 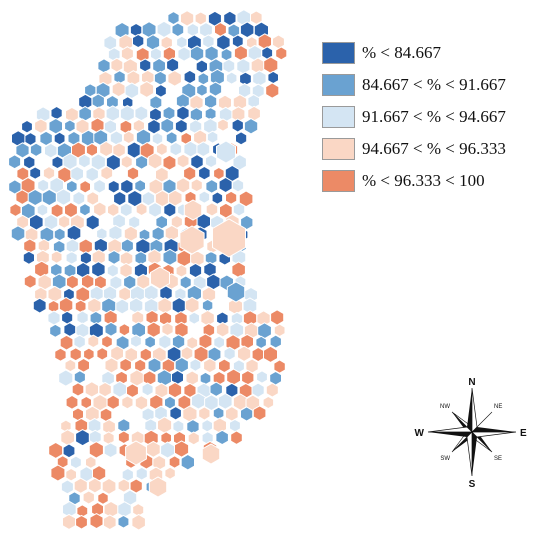 What do you see at coordinates (498, 407) in the screenshot?
I see `compass-label-ne: NE` at bounding box center [498, 407].